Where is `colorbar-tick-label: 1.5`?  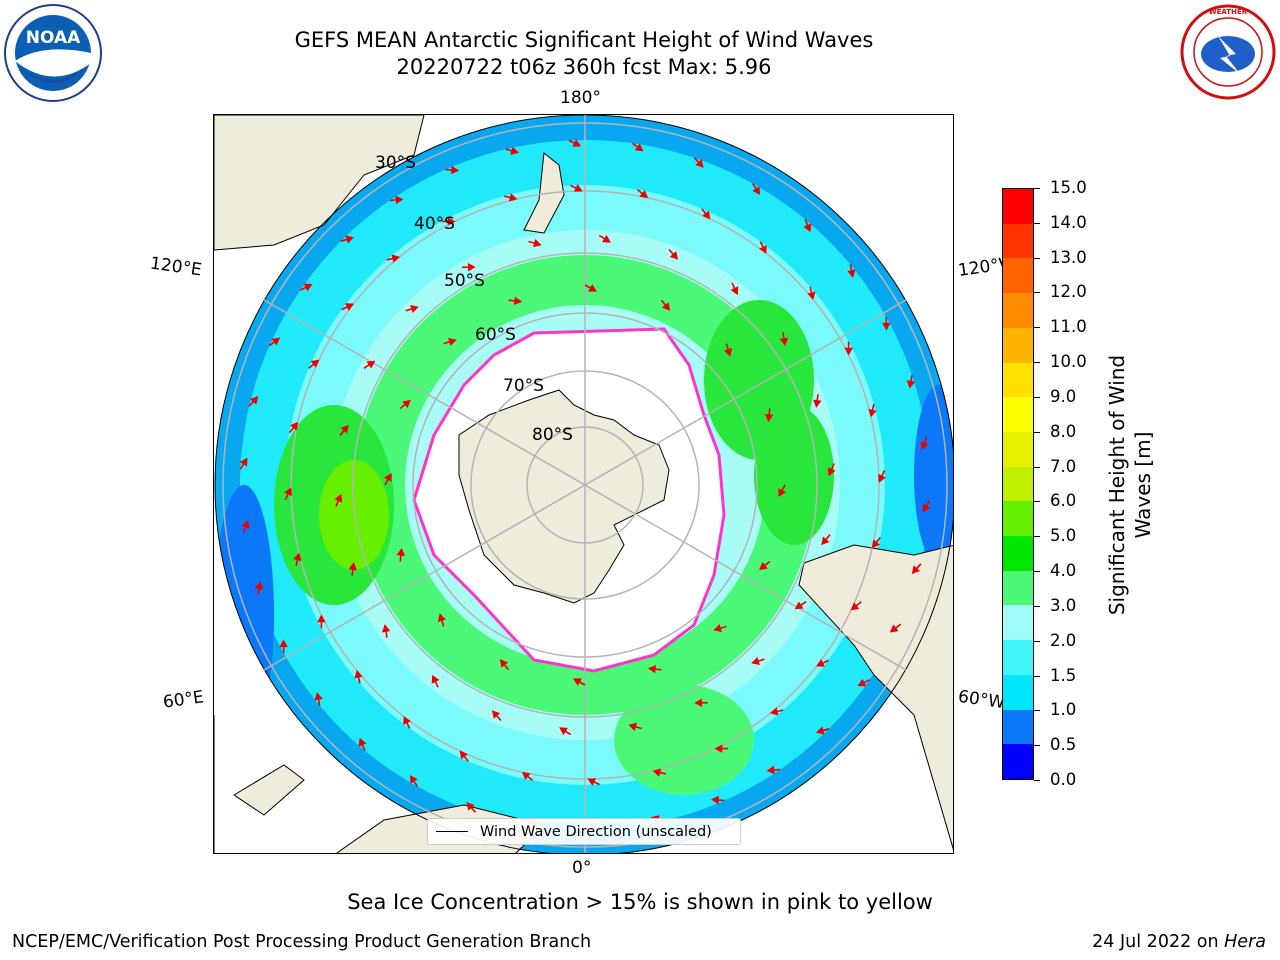
colorbar-tick-label: 1.5 is located at coordinates (1063, 675).